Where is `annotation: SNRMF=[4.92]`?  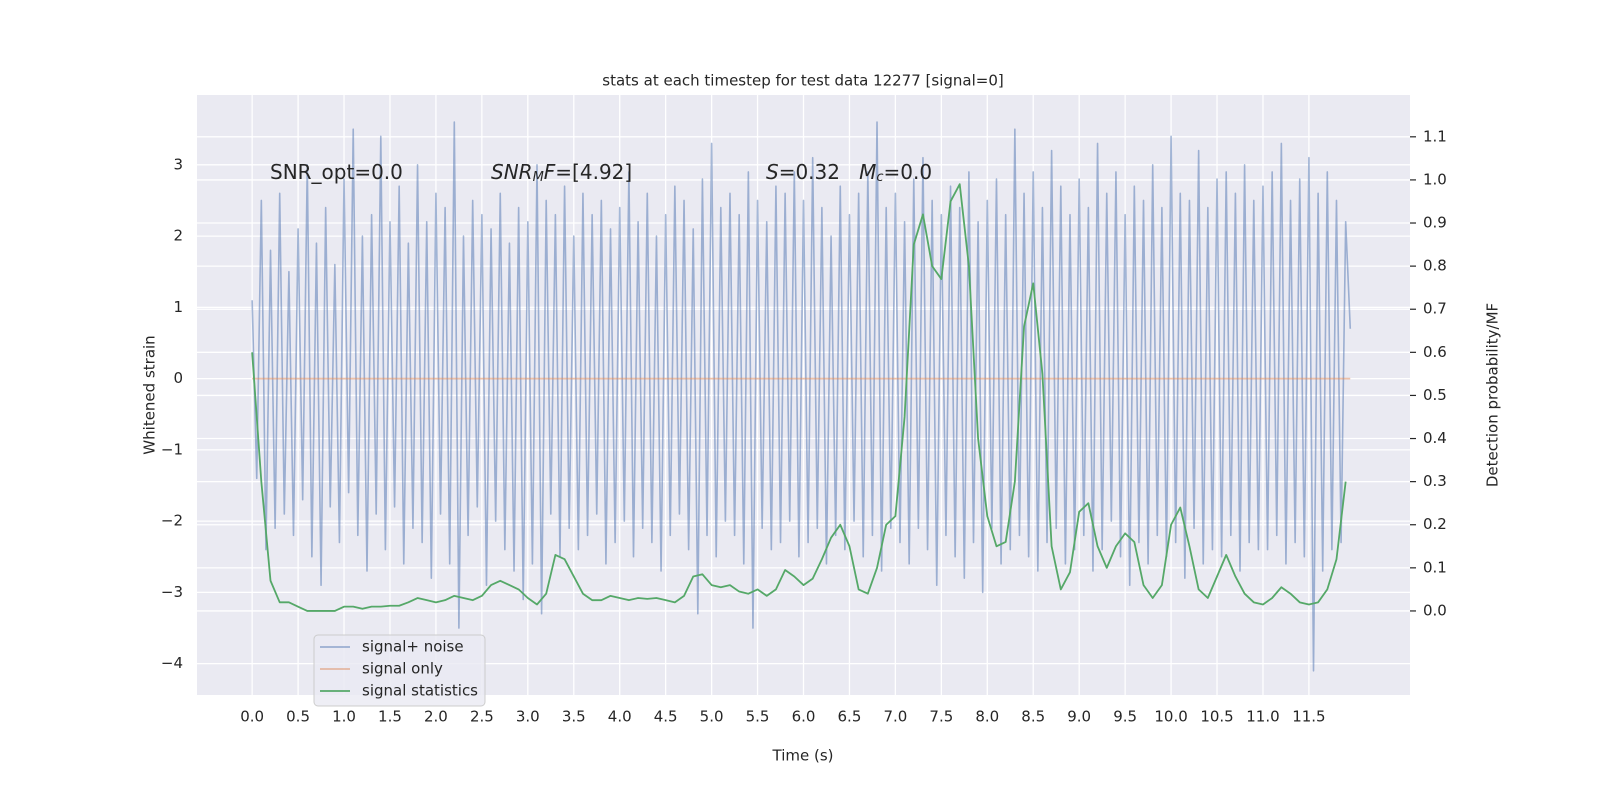 annotation: SNRMF=[4.92] is located at coordinates (561, 172).